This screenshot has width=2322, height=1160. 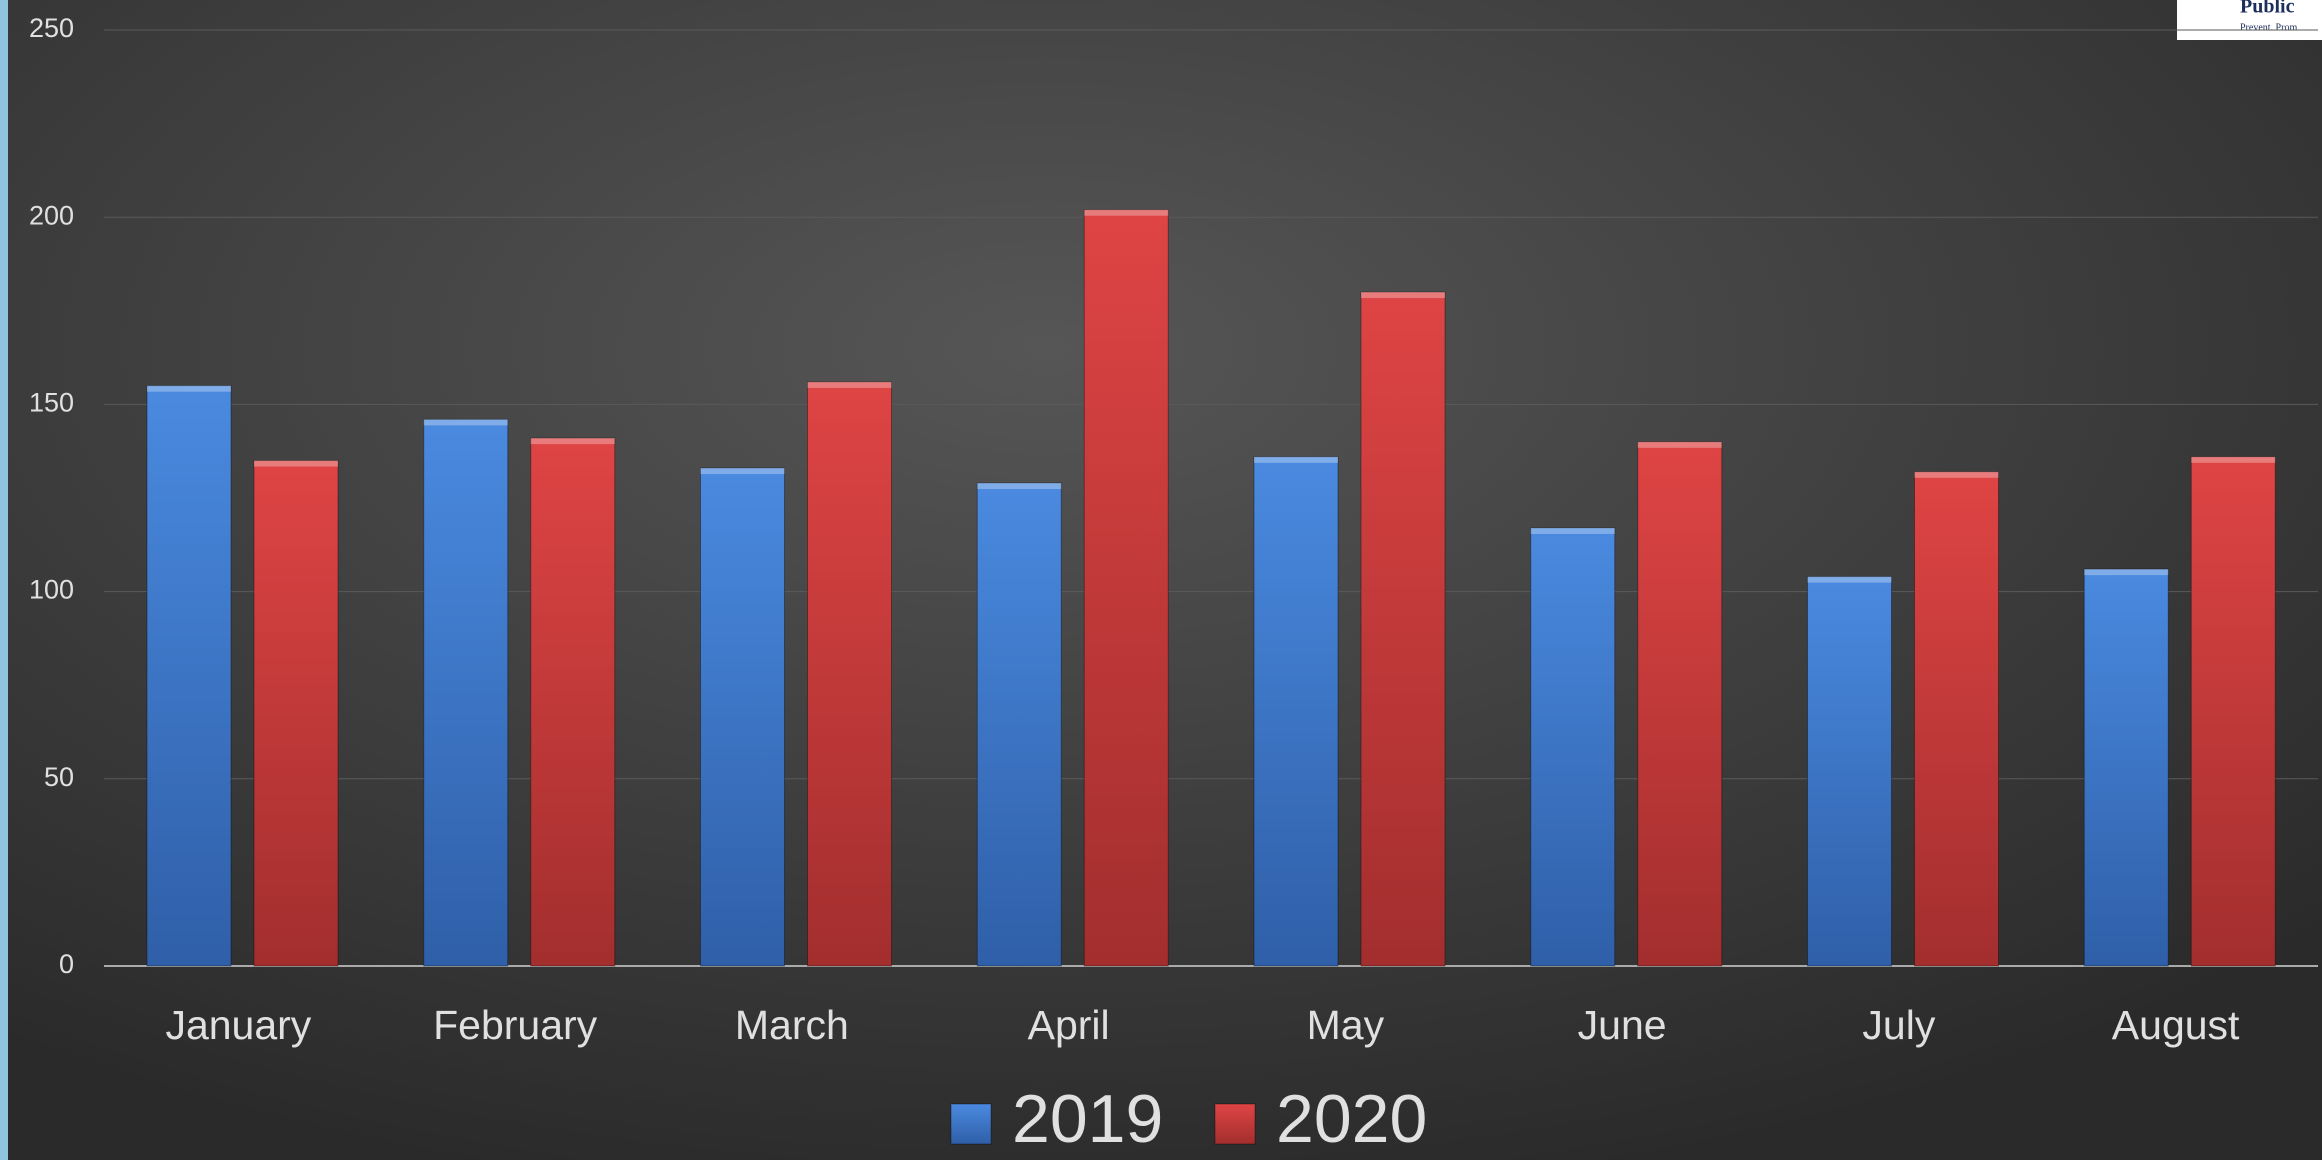 I want to click on logo-name: Public, so click(x=2267, y=9).